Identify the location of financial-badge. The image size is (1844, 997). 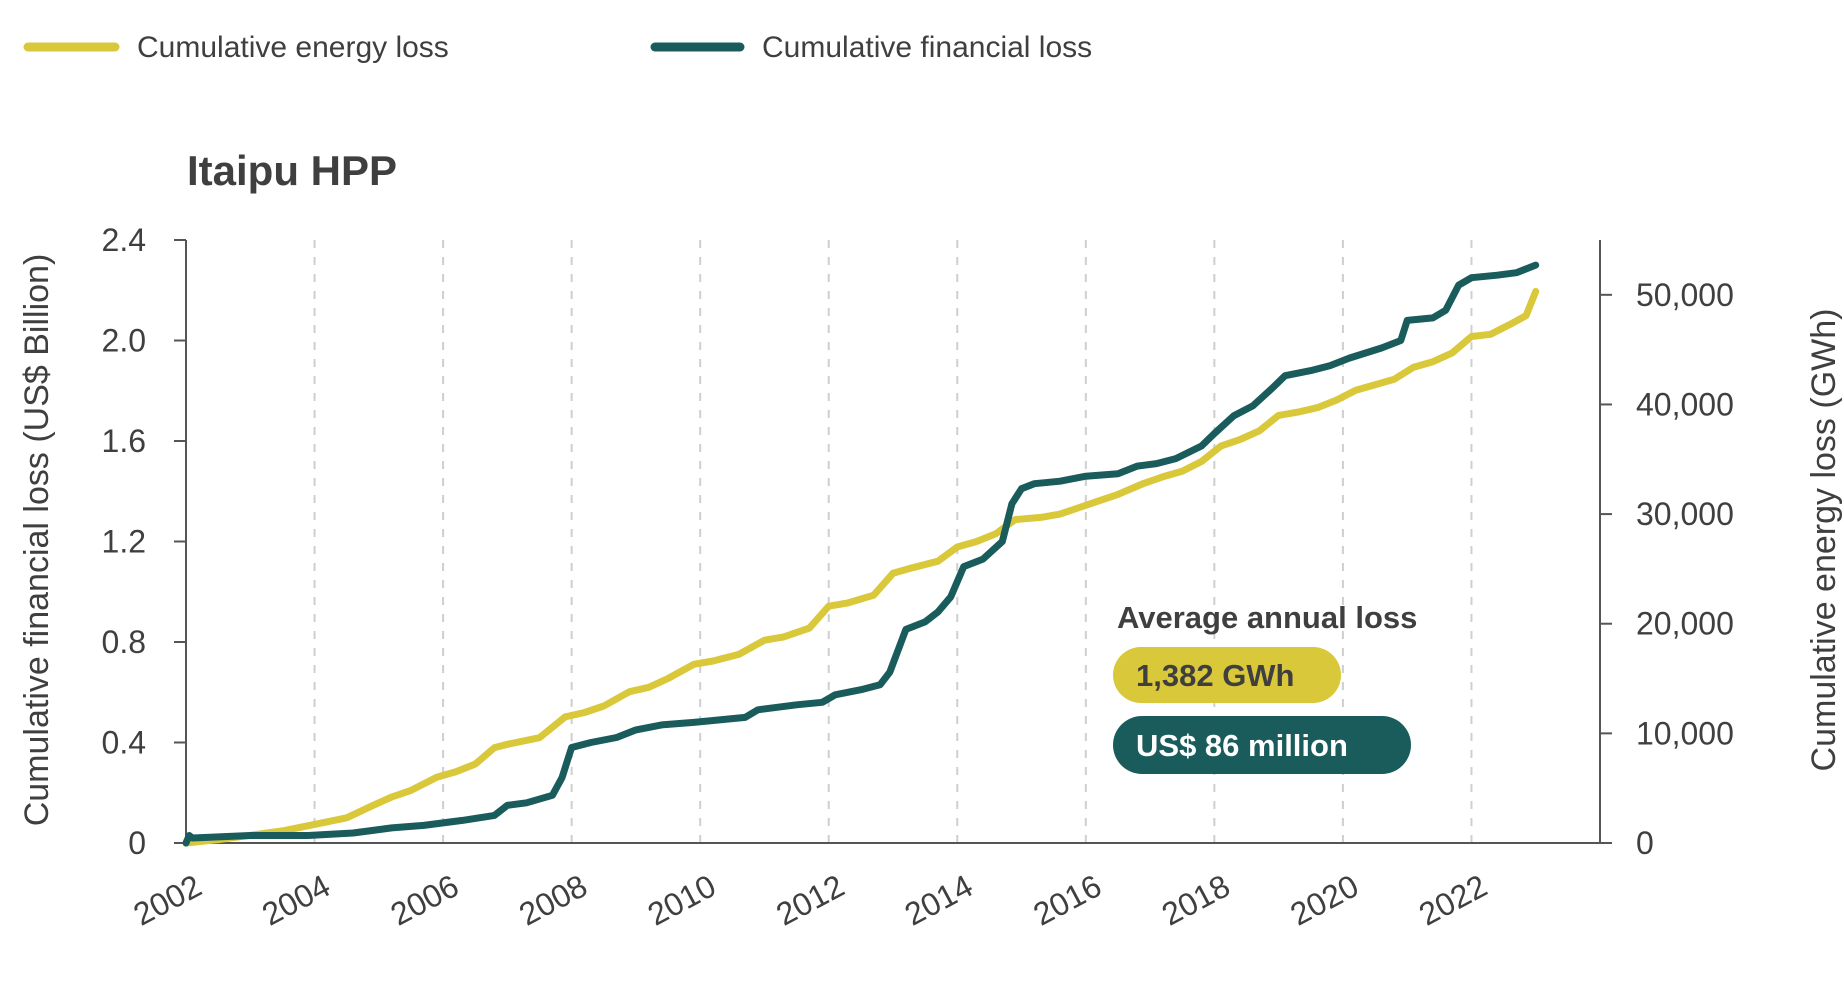
(1262, 745).